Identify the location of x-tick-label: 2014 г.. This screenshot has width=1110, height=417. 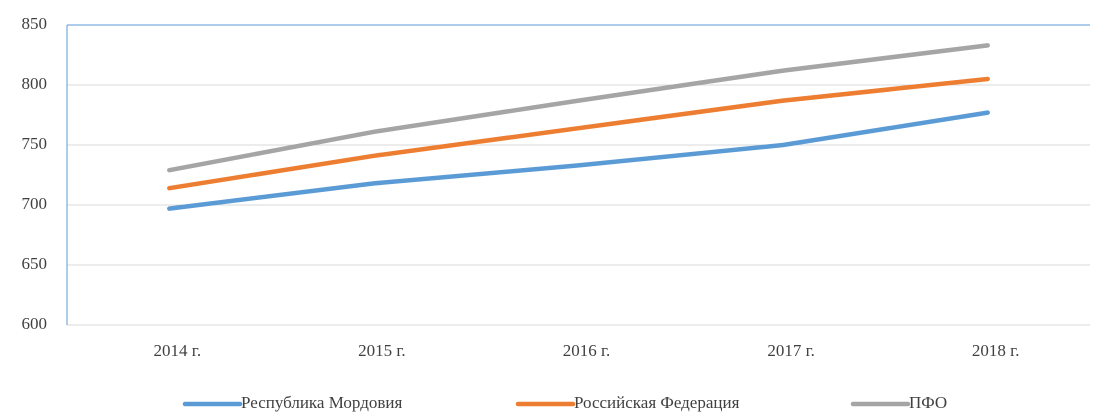
(178, 350).